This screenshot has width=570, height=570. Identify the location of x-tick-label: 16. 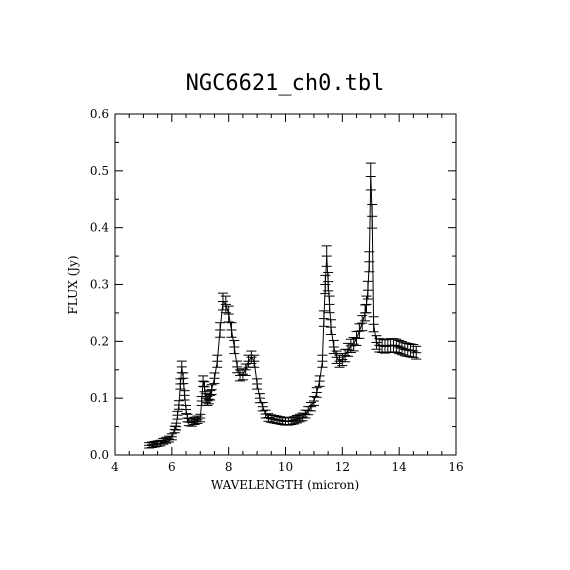
(455, 467).